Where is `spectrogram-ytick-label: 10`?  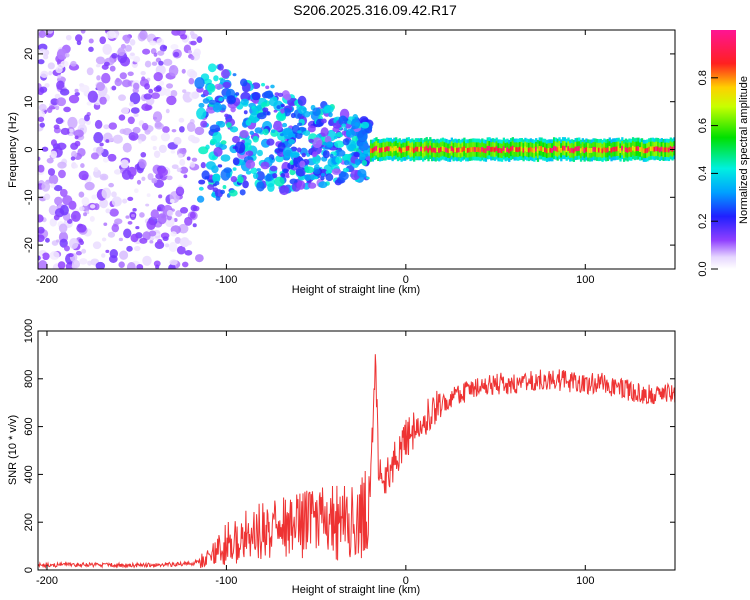 spectrogram-ytick-label: 10 is located at coordinates (29, 102).